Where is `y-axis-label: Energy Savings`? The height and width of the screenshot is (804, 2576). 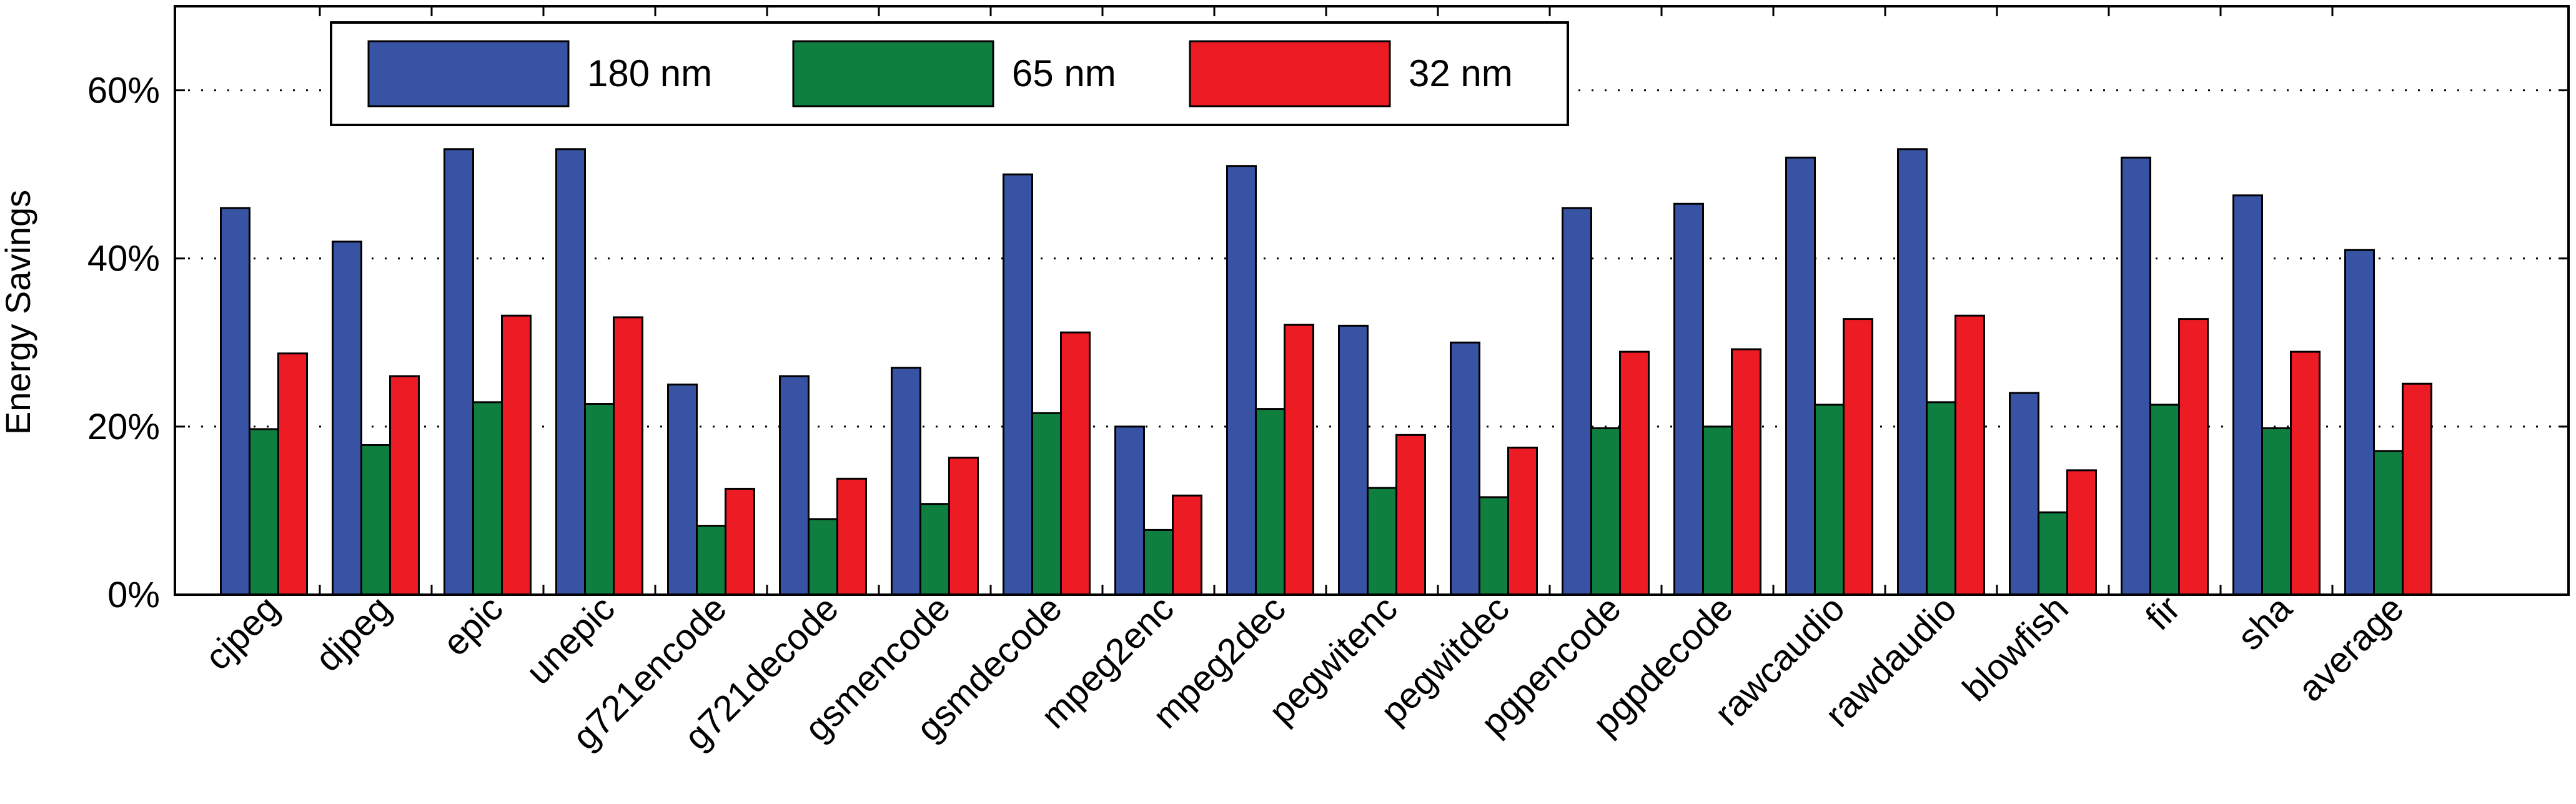 y-axis-label: Energy Savings is located at coordinates (18, 312).